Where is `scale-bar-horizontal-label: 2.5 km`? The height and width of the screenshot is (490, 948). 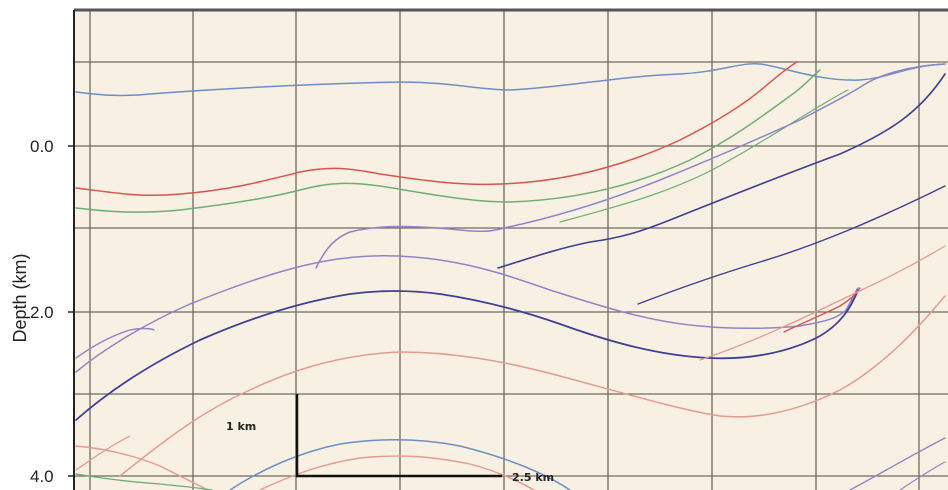
scale-bar-horizontal-label: 2.5 km is located at coordinates (533, 477).